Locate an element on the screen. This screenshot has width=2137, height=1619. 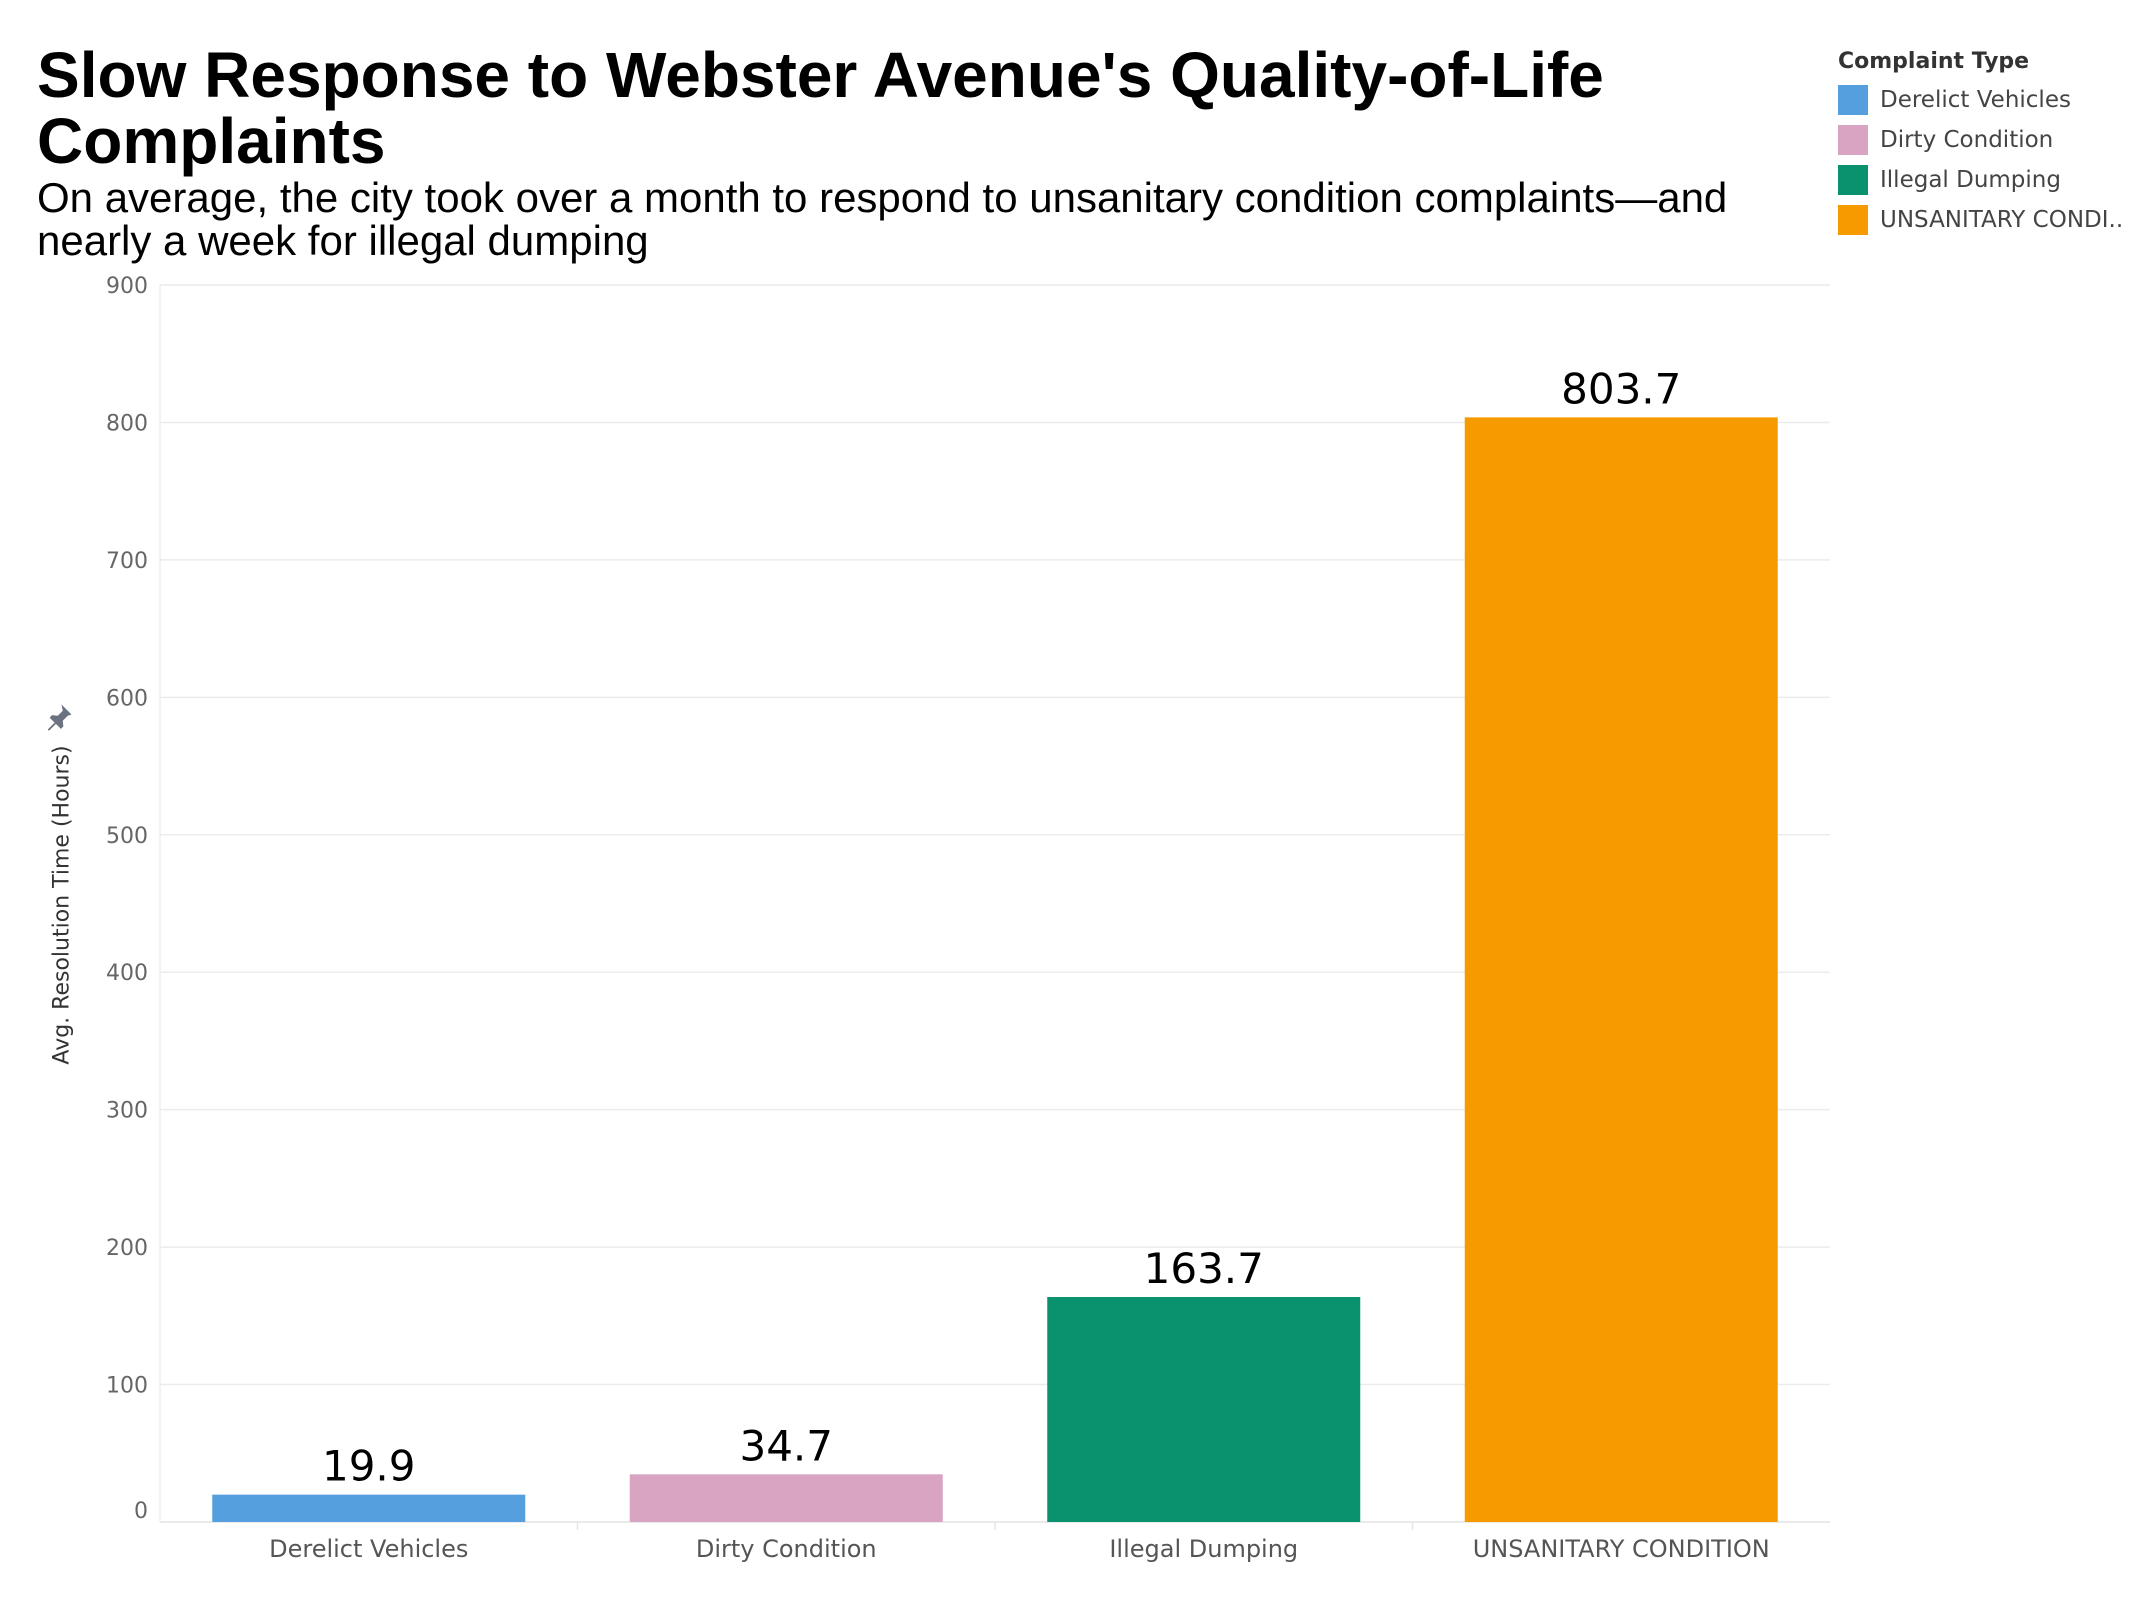
bar-unsanitary-condition is located at coordinates (1621, 969).